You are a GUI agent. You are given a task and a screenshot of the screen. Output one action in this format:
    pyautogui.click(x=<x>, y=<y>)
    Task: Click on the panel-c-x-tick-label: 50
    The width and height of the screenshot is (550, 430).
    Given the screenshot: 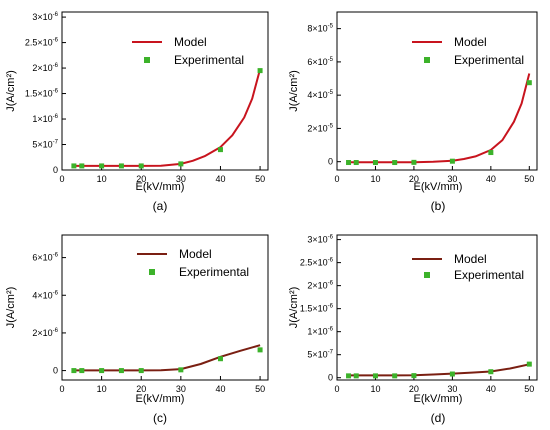 What is the action you would take?
    pyautogui.click(x=260, y=389)
    